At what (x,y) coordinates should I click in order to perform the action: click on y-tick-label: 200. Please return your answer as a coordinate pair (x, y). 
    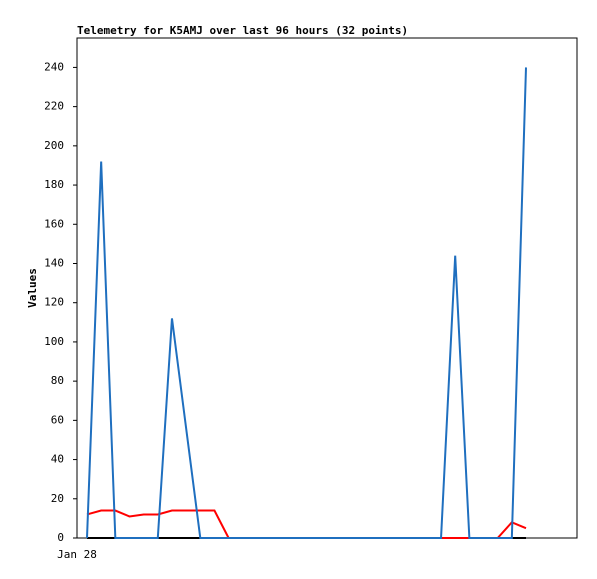
    Looking at the image, I should click on (54, 145).